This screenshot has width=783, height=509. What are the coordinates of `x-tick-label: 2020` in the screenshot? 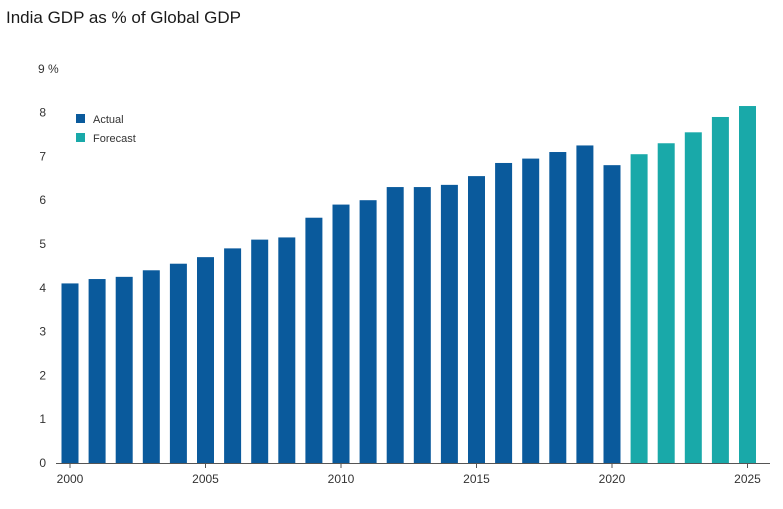 It's located at (612, 479).